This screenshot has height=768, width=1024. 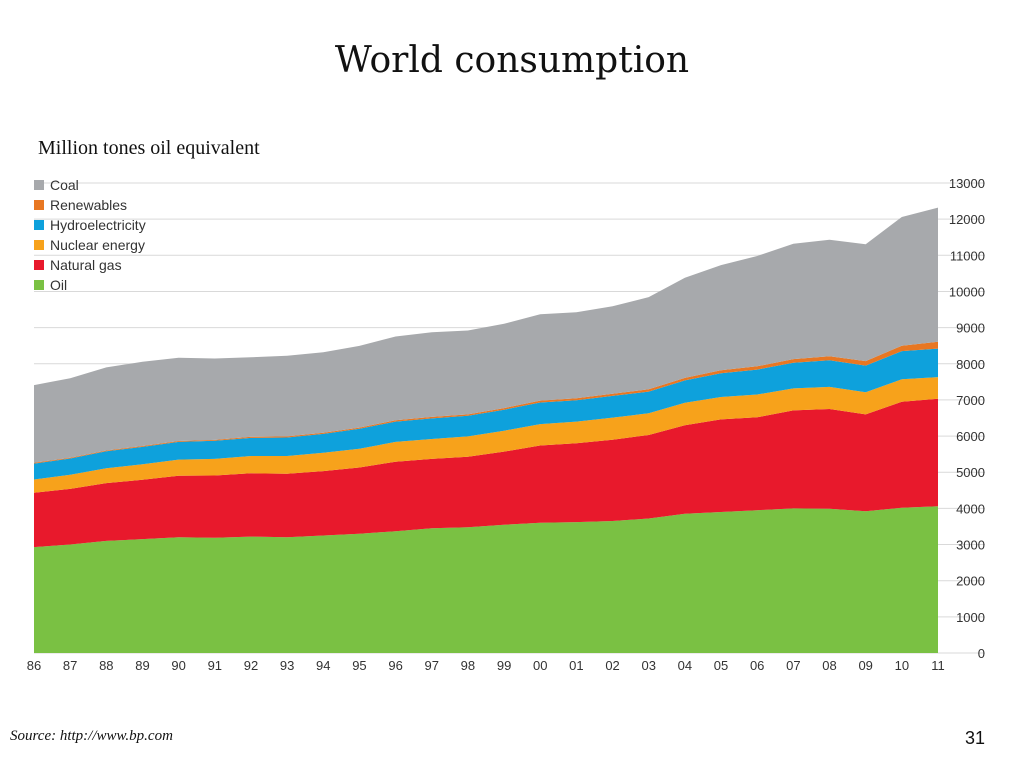 I want to click on x-tick-label: 86, so click(x=34, y=665).